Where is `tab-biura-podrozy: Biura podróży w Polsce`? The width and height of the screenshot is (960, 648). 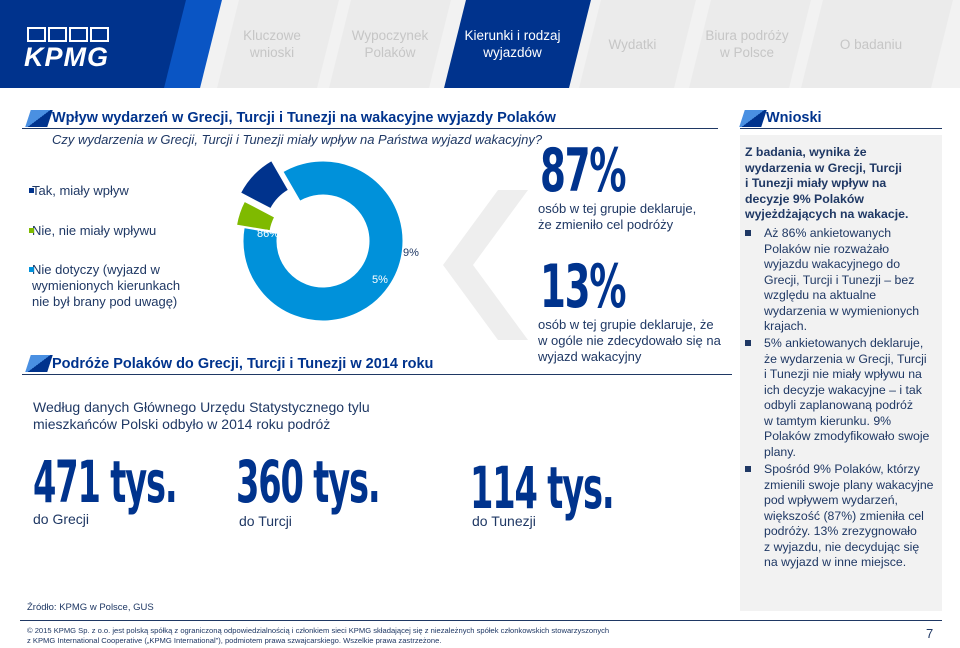
tab-biura-podrozy: Biura podróży w Polsce is located at coordinates (747, 44).